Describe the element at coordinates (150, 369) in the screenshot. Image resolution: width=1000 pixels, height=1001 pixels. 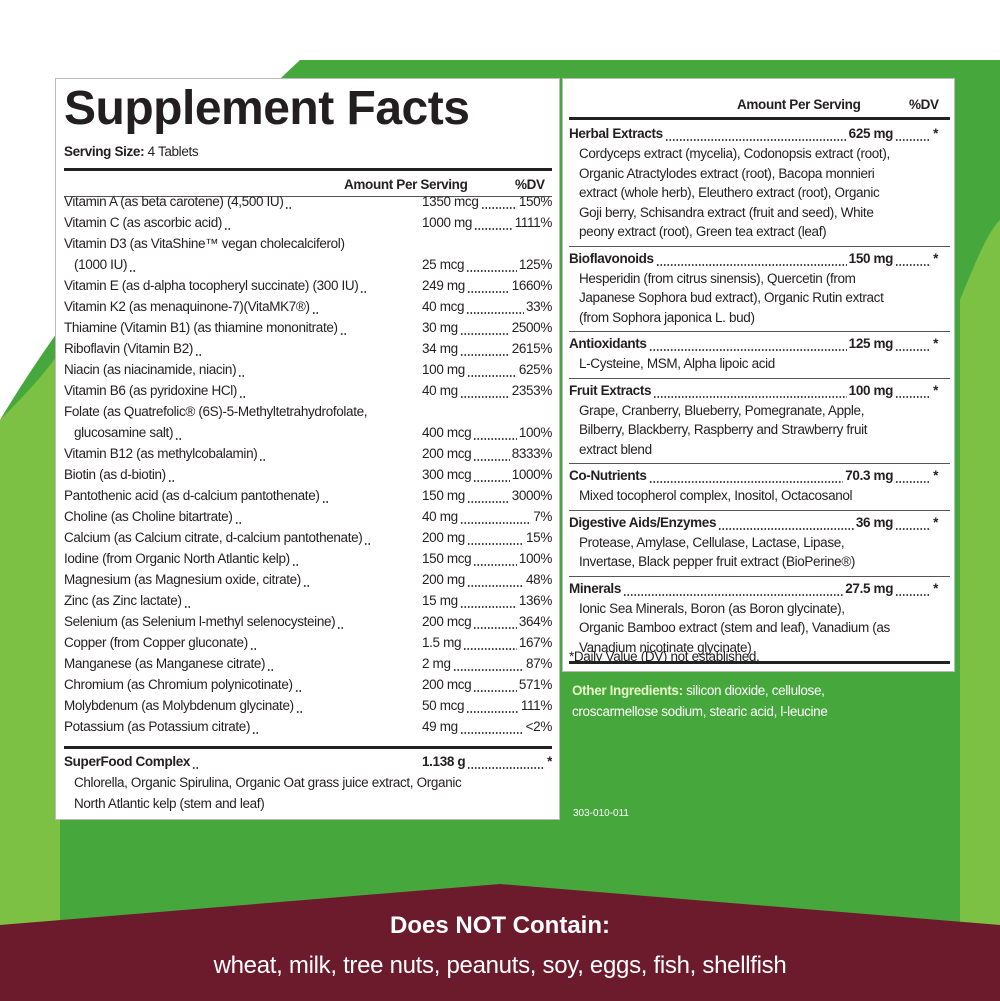
I see `row-name: Niacin (as niacinamide, niacin)` at that location.